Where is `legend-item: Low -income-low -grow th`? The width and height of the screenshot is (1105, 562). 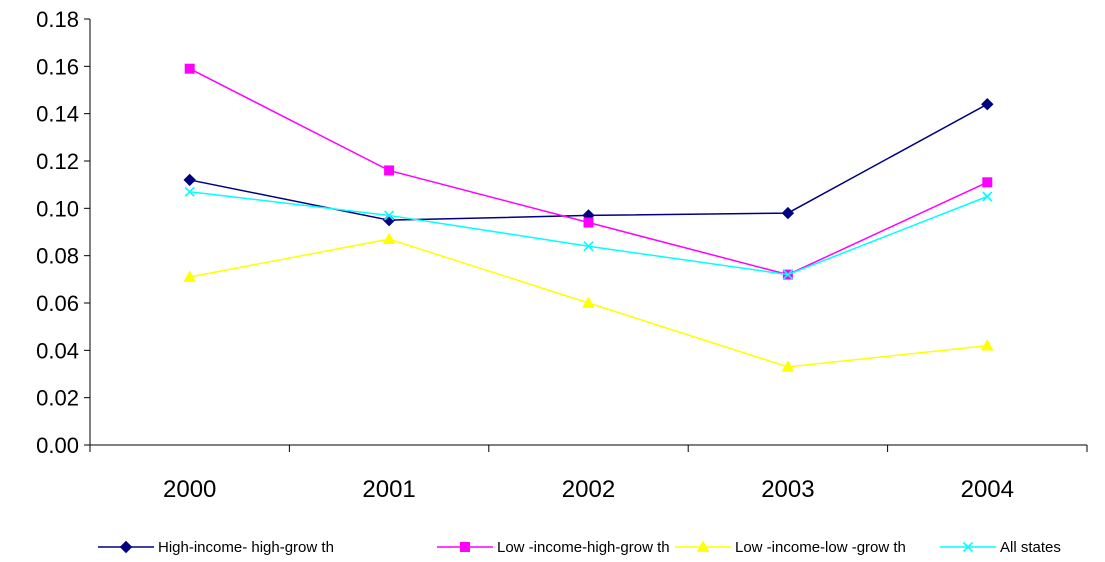 legend-item: Low -income-low -grow th is located at coordinates (790, 547).